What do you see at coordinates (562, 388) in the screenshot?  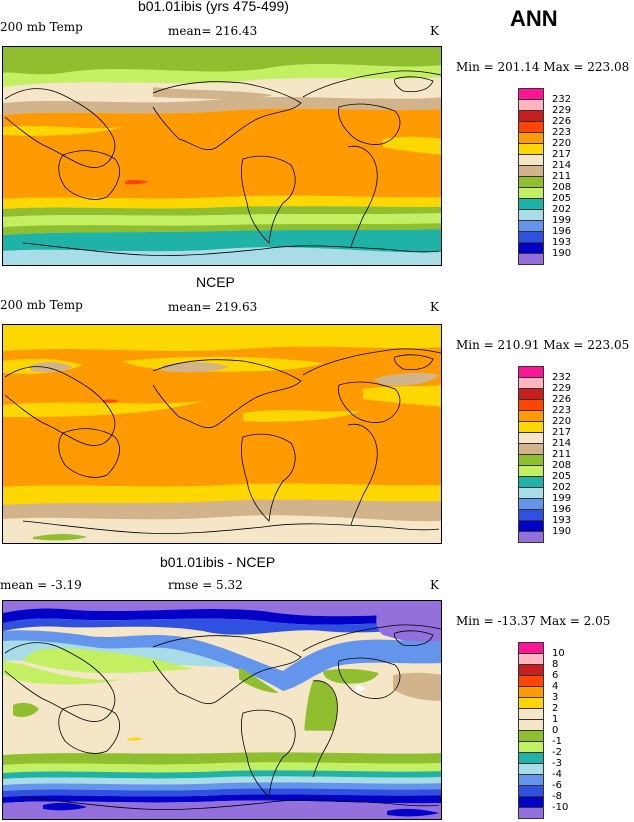 I see `panel2-legend-label: 229` at bounding box center [562, 388].